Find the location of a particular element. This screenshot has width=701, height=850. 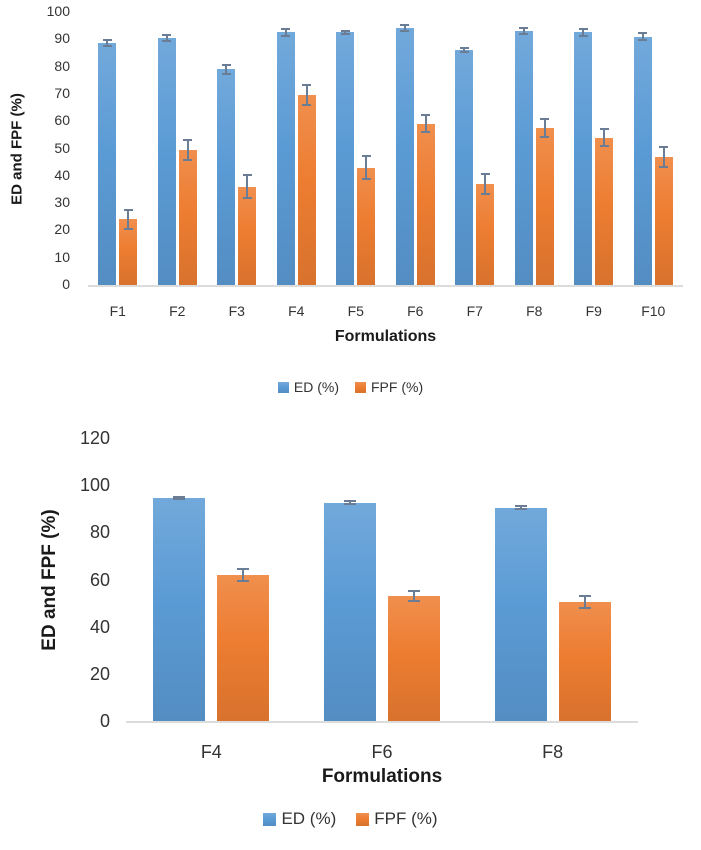

y-tick-label: 90 is located at coordinates (62, 38).